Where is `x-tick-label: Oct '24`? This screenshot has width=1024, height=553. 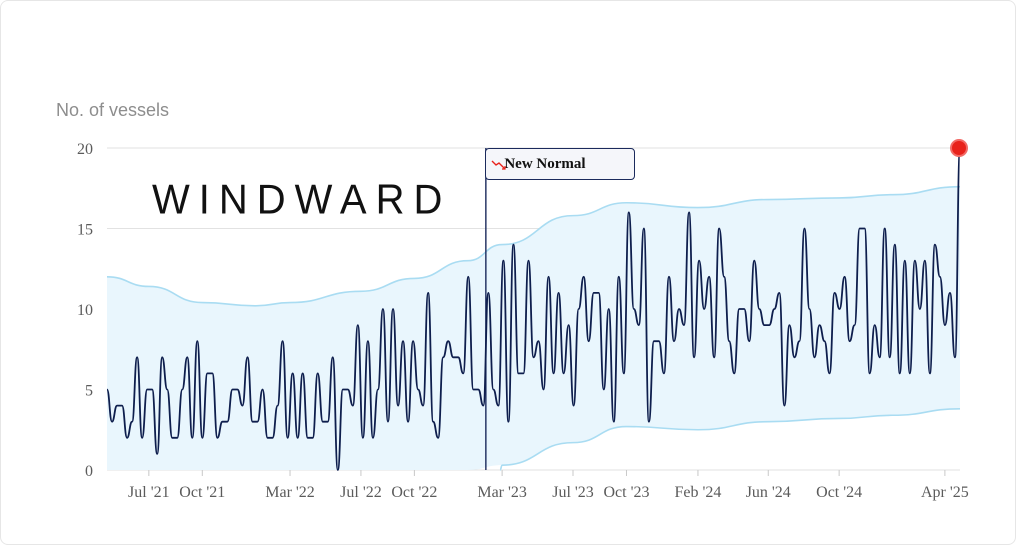 x-tick-label: Oct '24 is located at coordinates (839, 492).